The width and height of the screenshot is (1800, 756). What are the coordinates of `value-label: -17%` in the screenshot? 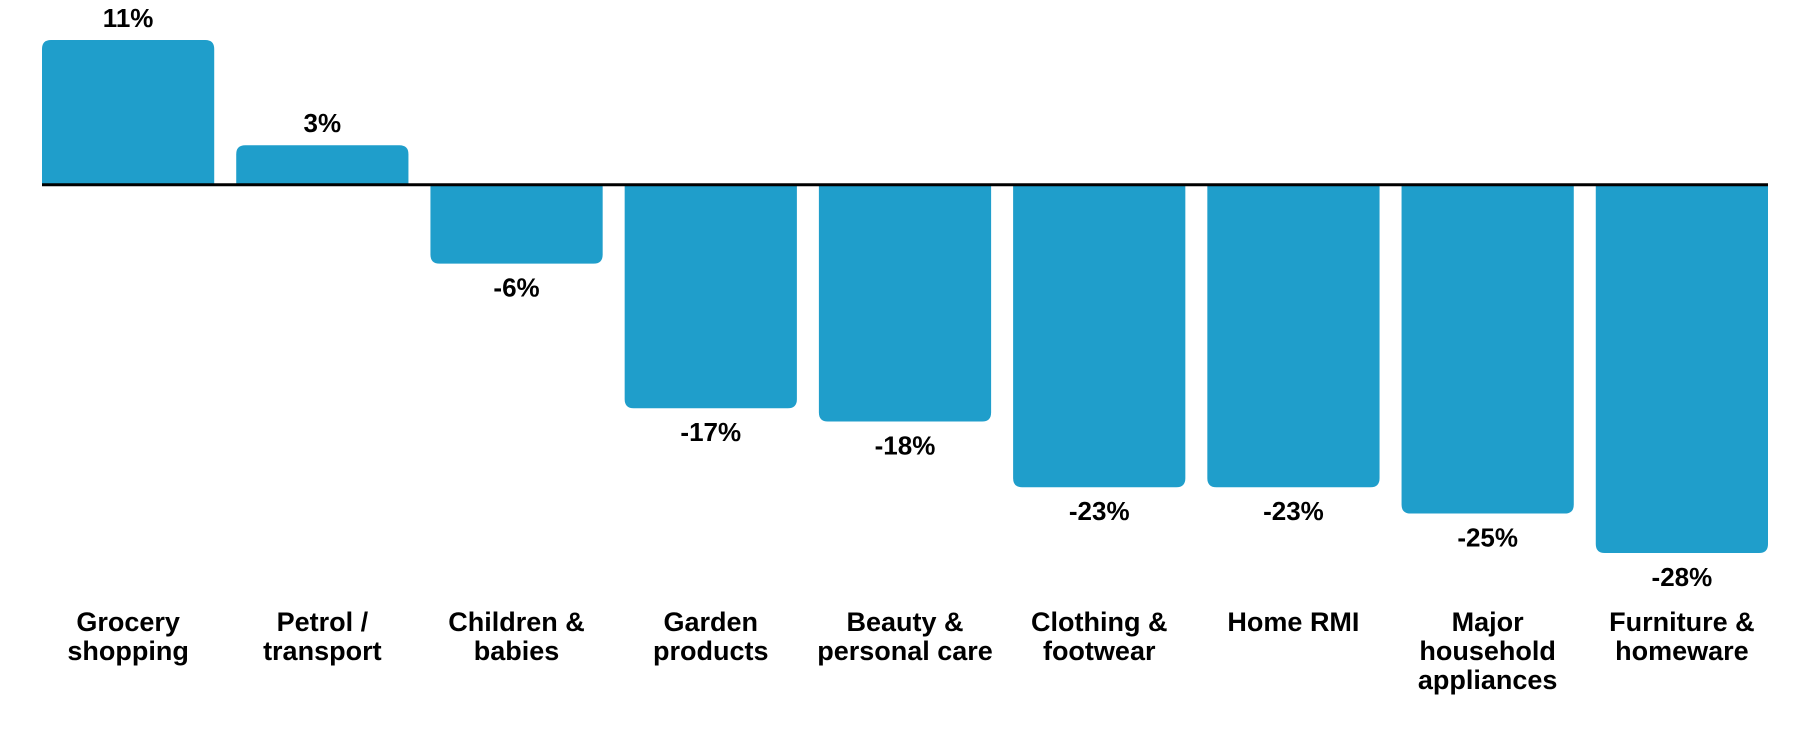 It's located at (710, 432).